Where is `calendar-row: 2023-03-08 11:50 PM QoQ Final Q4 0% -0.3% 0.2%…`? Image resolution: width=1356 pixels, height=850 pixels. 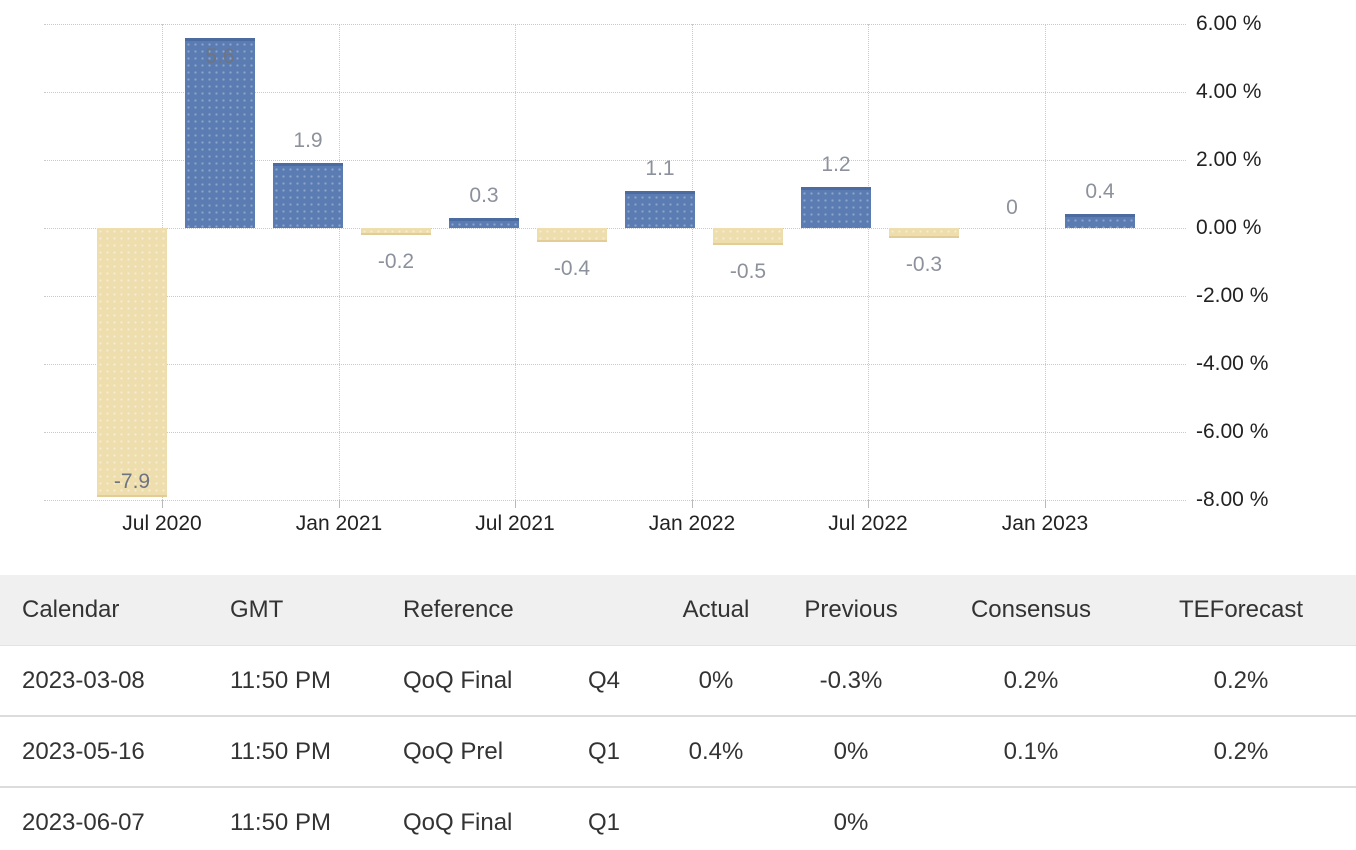 calendar-row: 2023-03-08 11:50 PM QoQ Final Q4 0% -0.3% 0.2%… is located at coordinates (678, 681).